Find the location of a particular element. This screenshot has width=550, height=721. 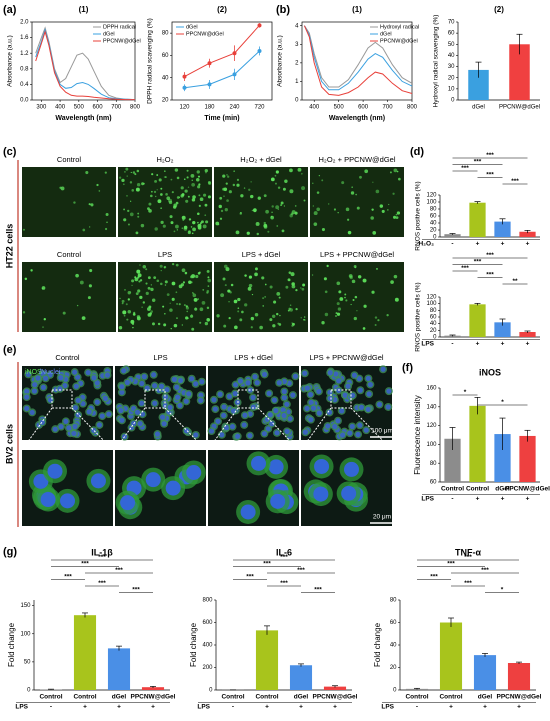

x-tick-label: 500 is located at coordinates (339, 108).